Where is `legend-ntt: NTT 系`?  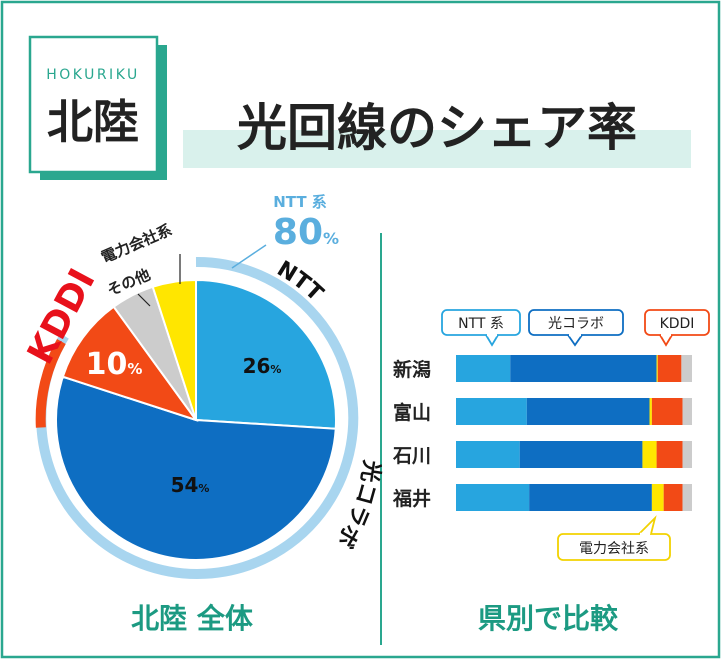
legend-ntt: NTT 系 is located at coordinates (481, 328).